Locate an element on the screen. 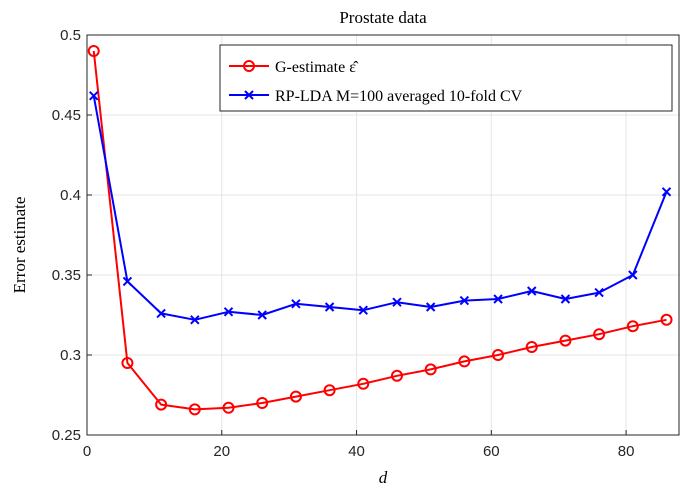 The image size is (680, 491). chart-title: Prostate data is located at coordinates (383, 17).